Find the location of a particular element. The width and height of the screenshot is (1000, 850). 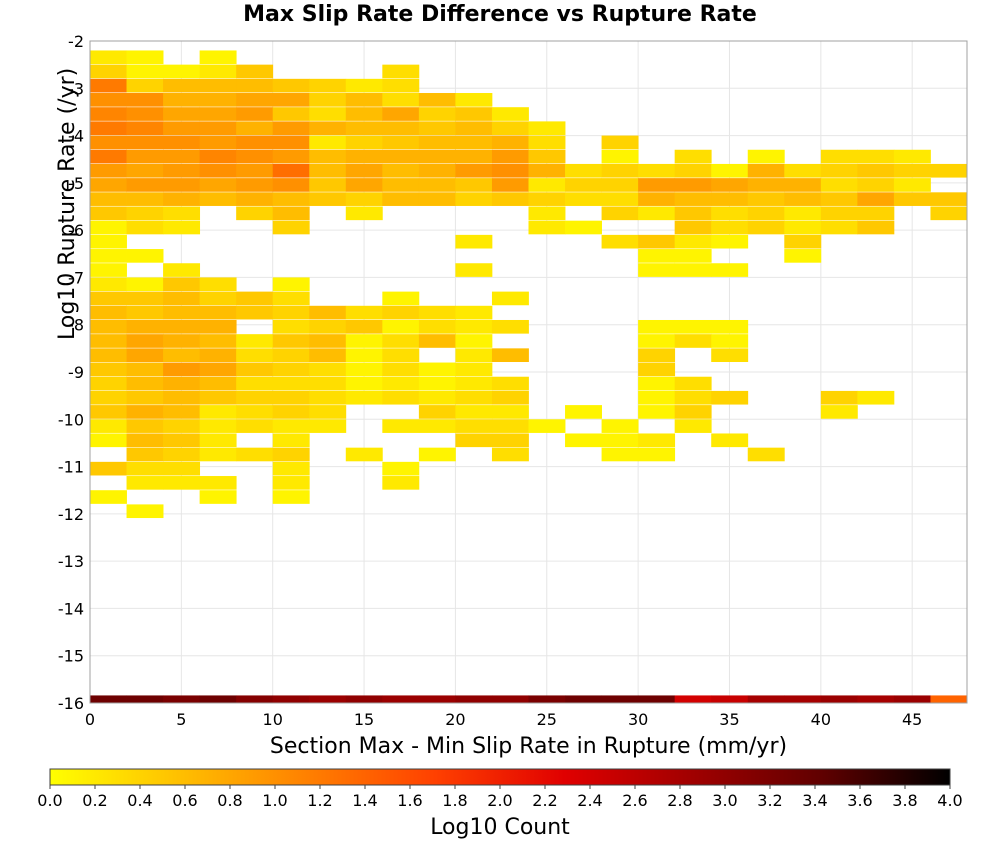

x-tick-label: 25 is located at coordinates (547, 719).